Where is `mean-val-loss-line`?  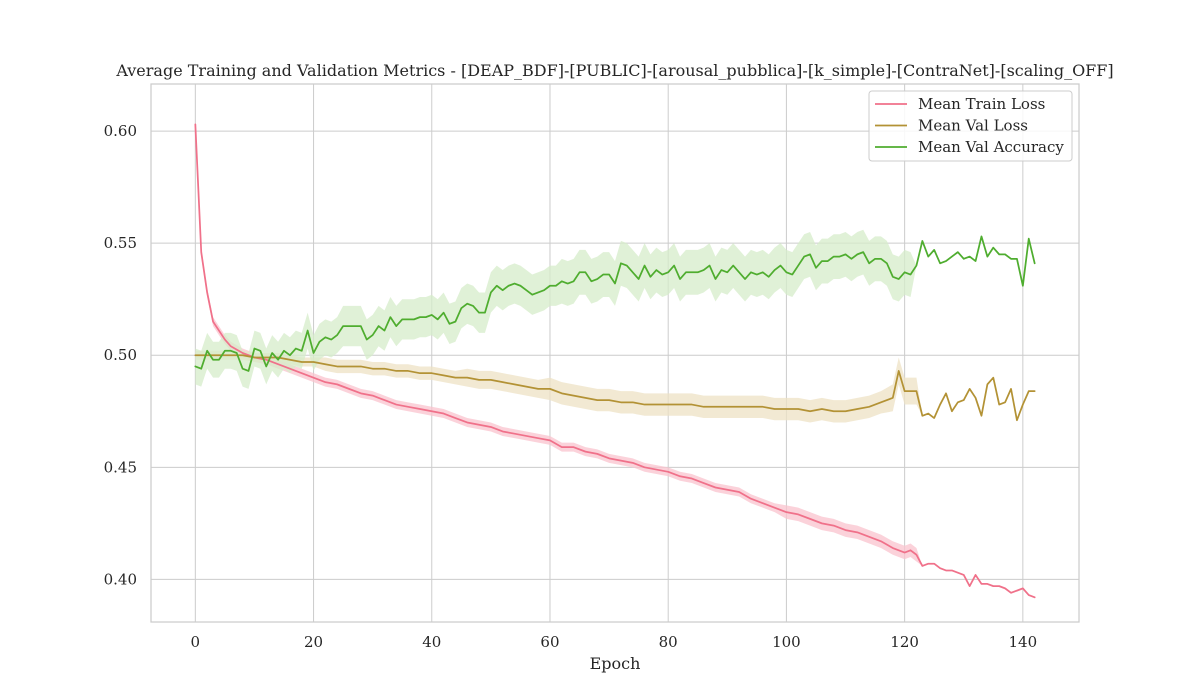
mean-val-loss-line is located at coordinates (615, 388).